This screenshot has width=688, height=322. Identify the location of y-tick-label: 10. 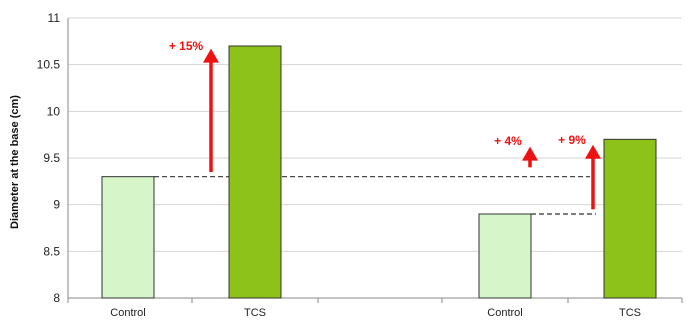
(54, 111).